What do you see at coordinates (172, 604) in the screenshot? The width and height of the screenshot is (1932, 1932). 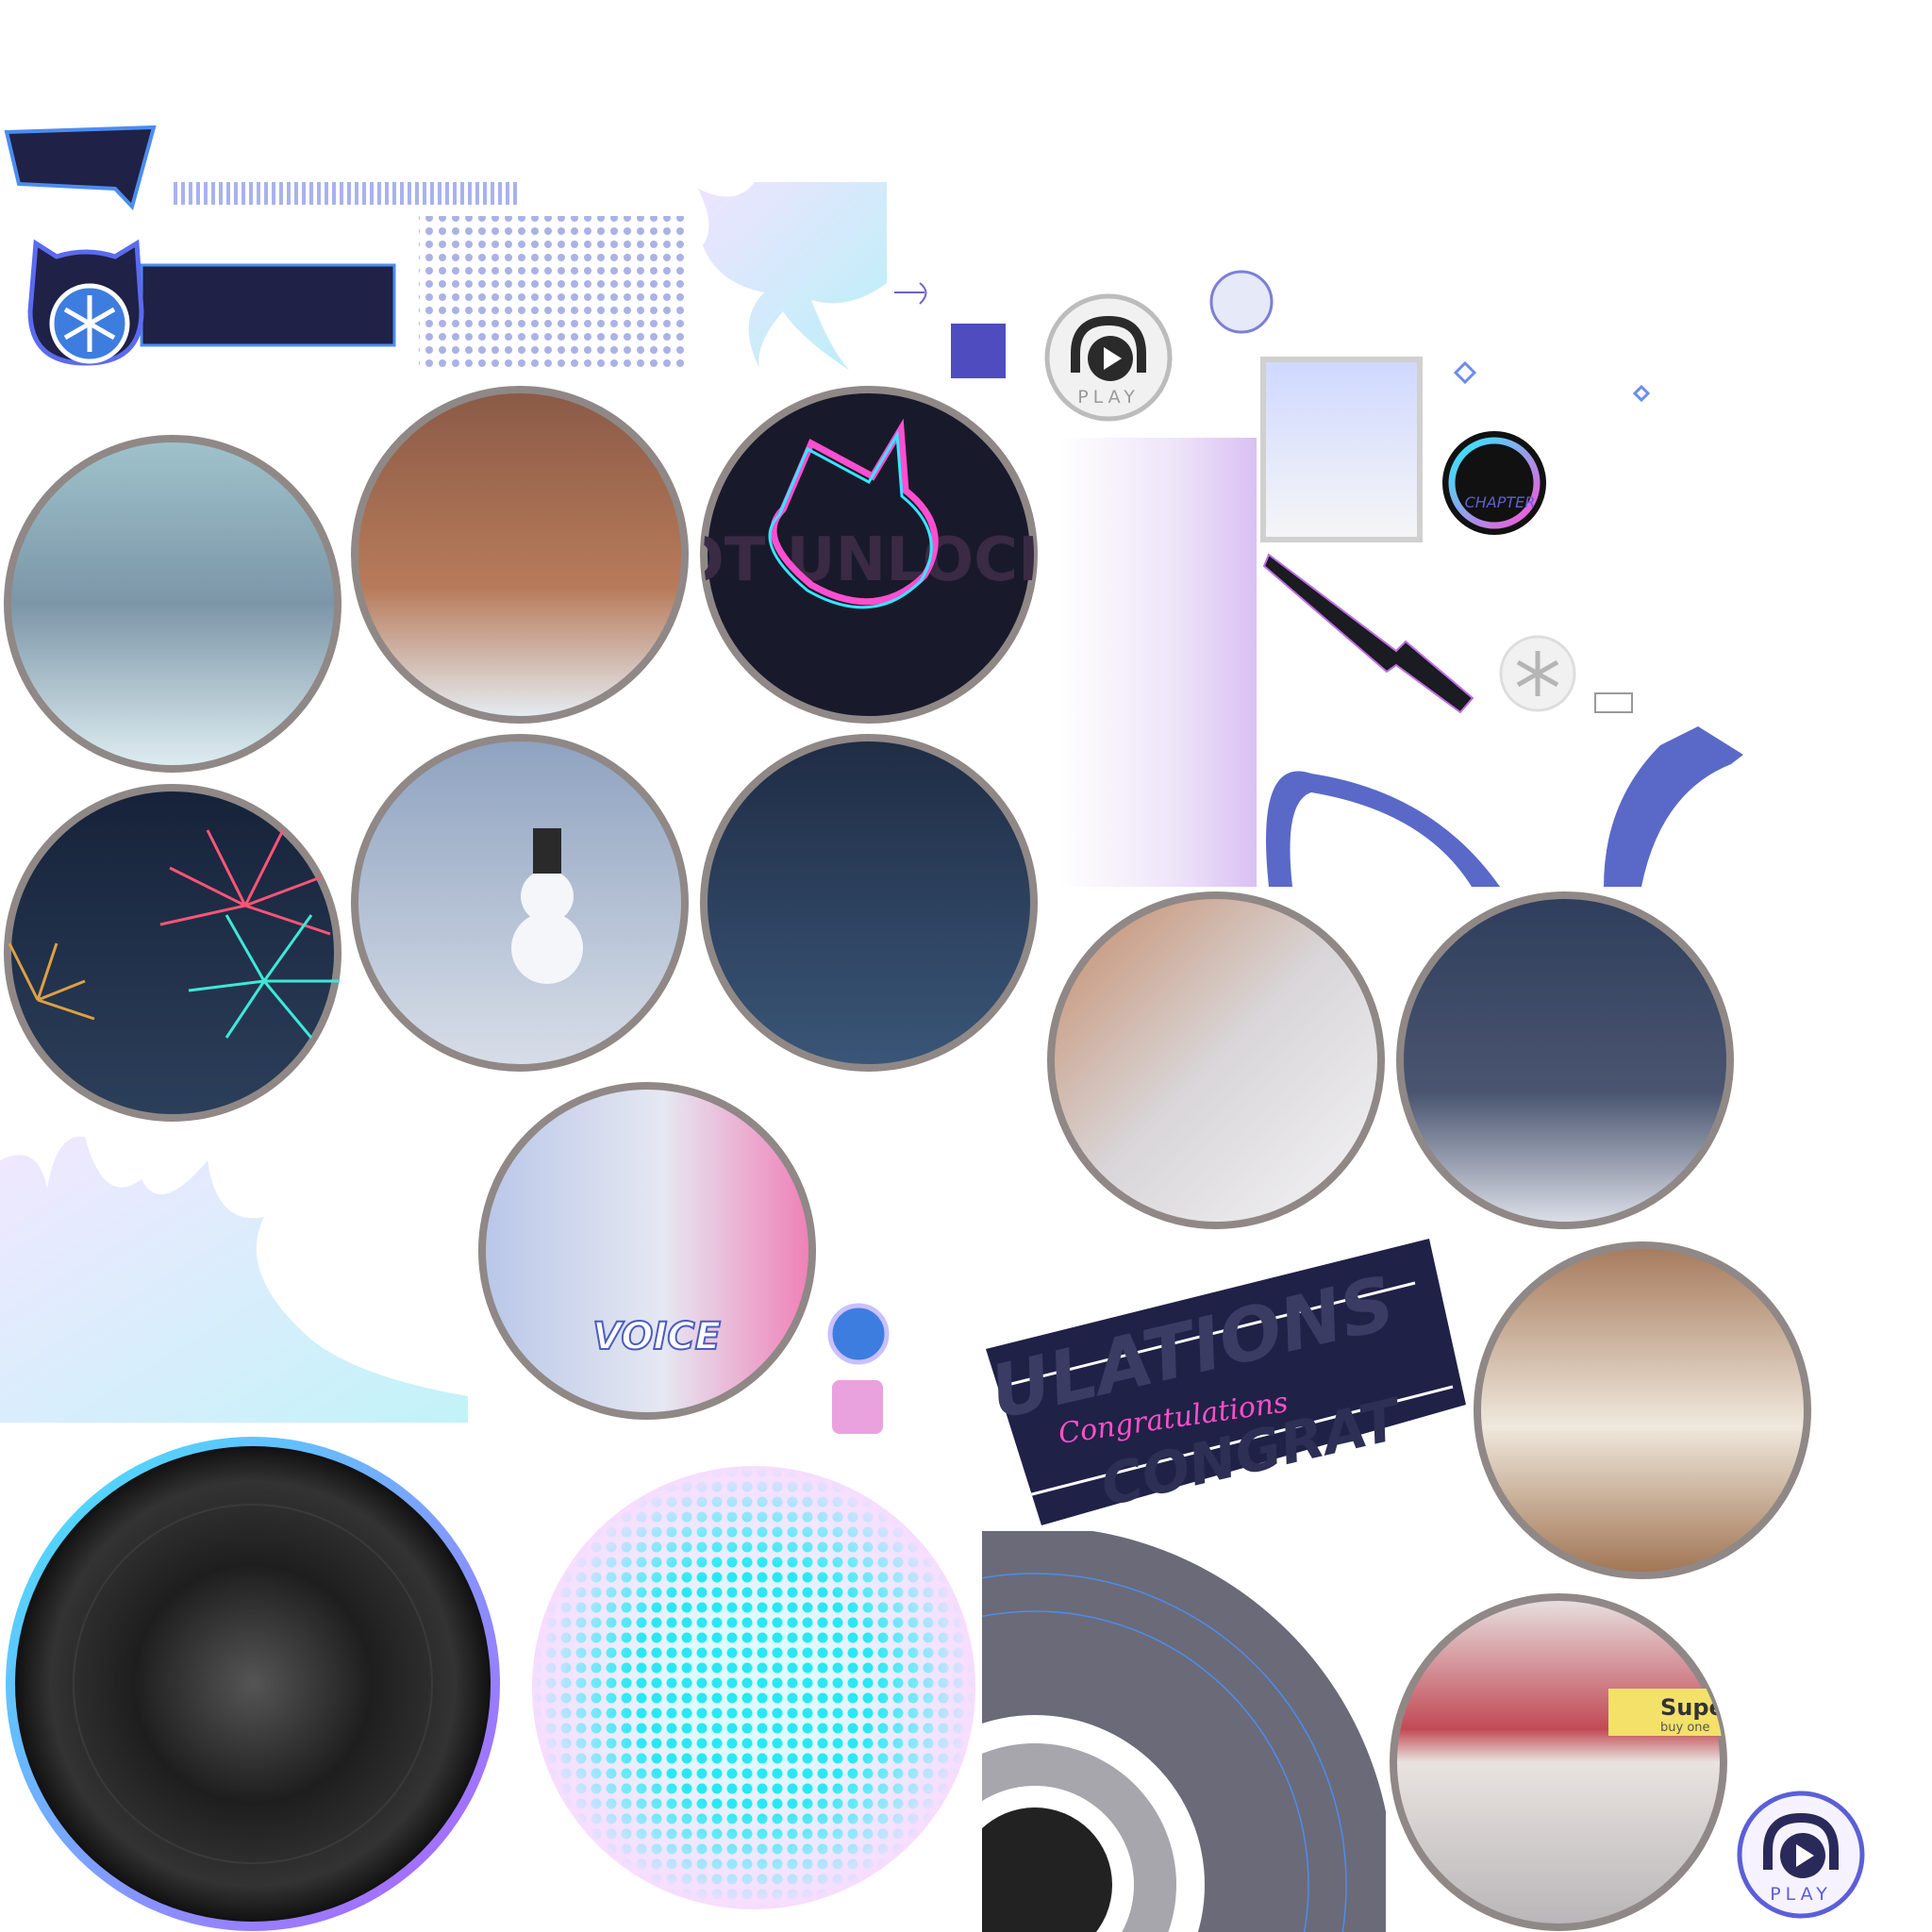 I see `thumbnail-snow-street` at bounding box center [172, 604].